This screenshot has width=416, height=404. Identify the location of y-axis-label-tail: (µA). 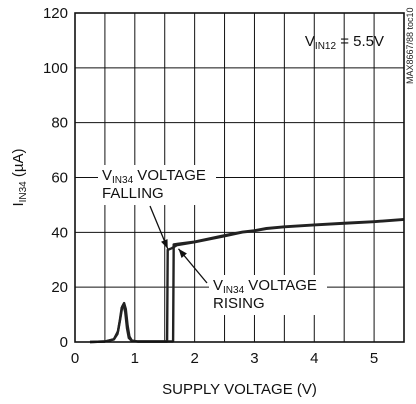
(18, 164).